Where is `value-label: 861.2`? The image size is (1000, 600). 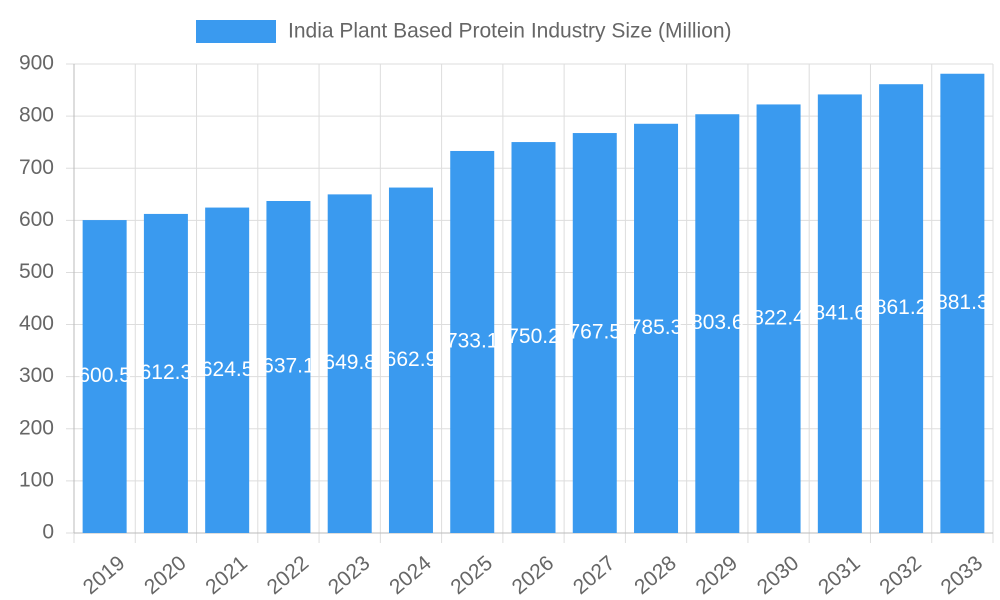
value-label: 861.2 is located at coordinates (901, 307).